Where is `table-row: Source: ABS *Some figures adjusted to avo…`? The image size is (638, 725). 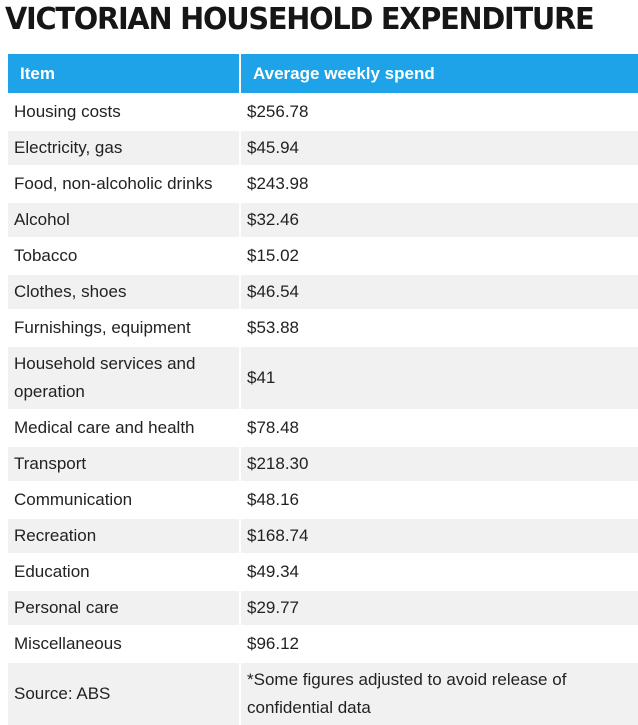 table-row: Source: ABS *Some figures adjusted to avo… is located at coordinates (323, 693).